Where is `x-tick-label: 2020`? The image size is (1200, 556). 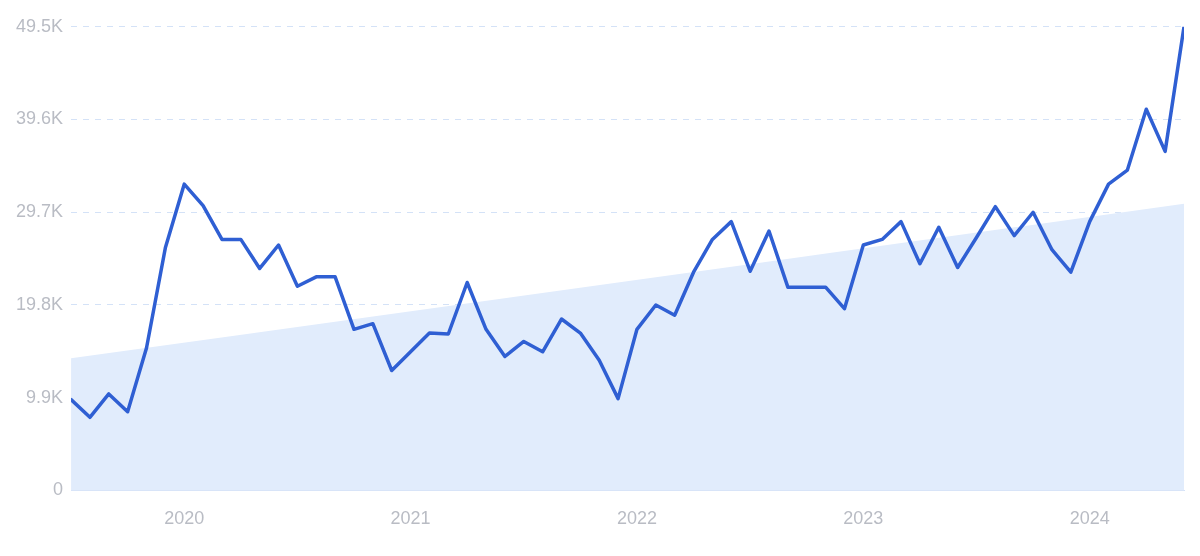
x-tick-label: 2020 is located at coordinates (184, 518).